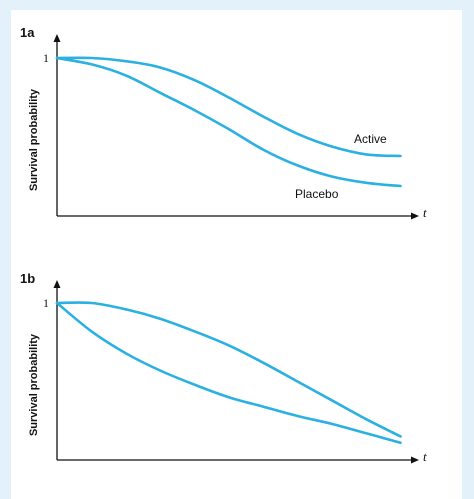 The height and width of the screenshot is (499, 474). I want to click on right-decorative-stripe, so click(468, 249).